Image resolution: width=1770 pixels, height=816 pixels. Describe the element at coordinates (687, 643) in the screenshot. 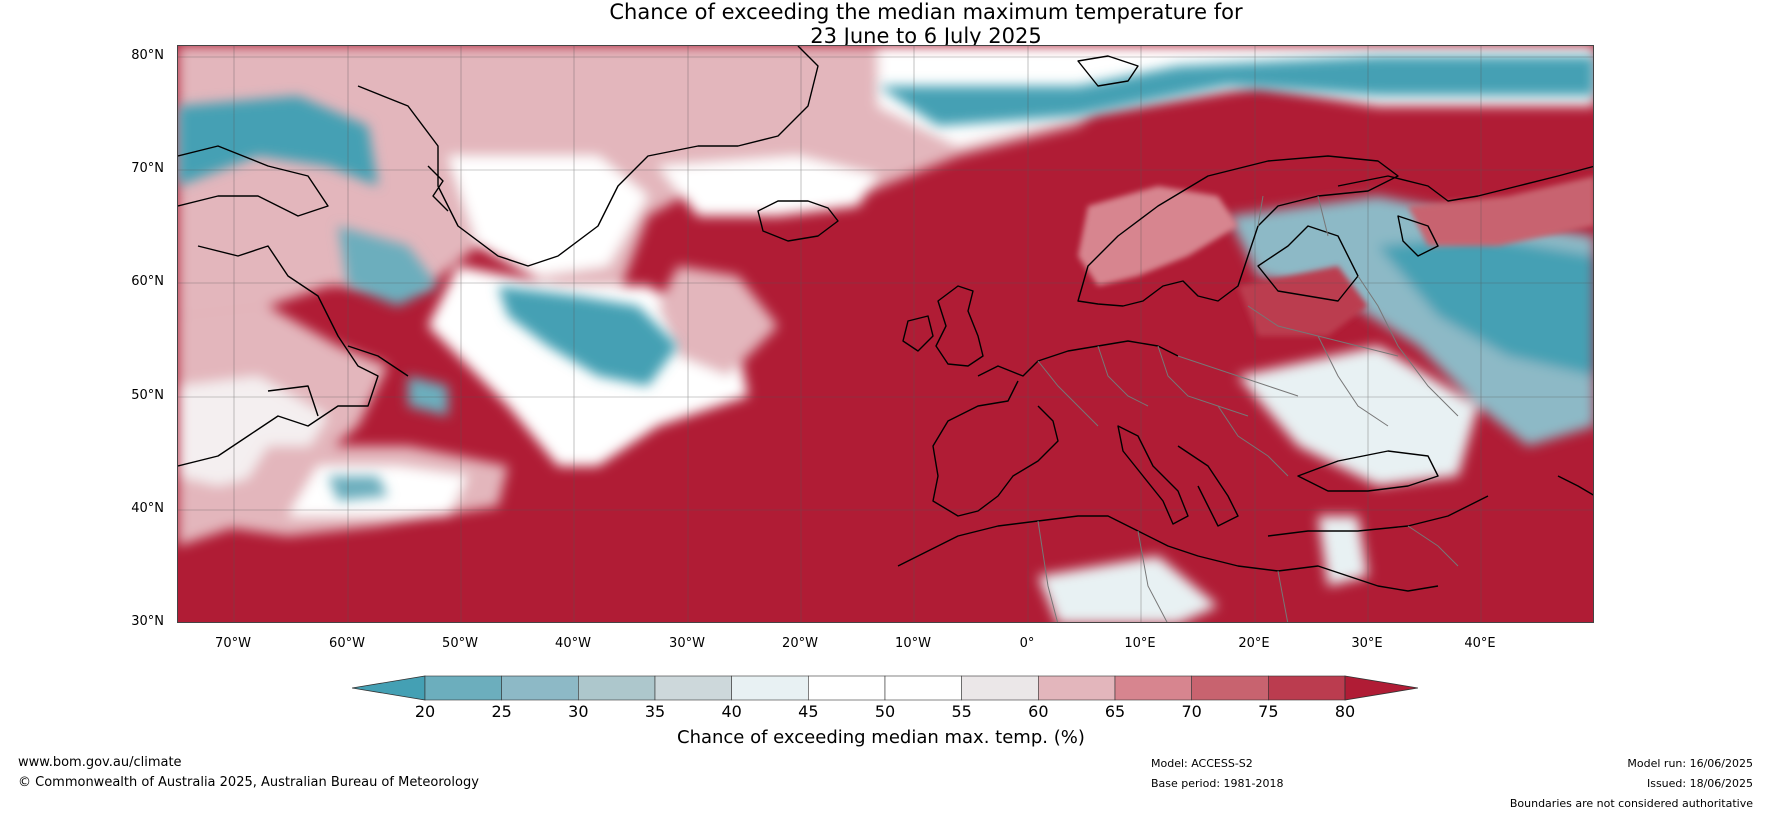

I see `lon-label-30w: 30°W` at that location.